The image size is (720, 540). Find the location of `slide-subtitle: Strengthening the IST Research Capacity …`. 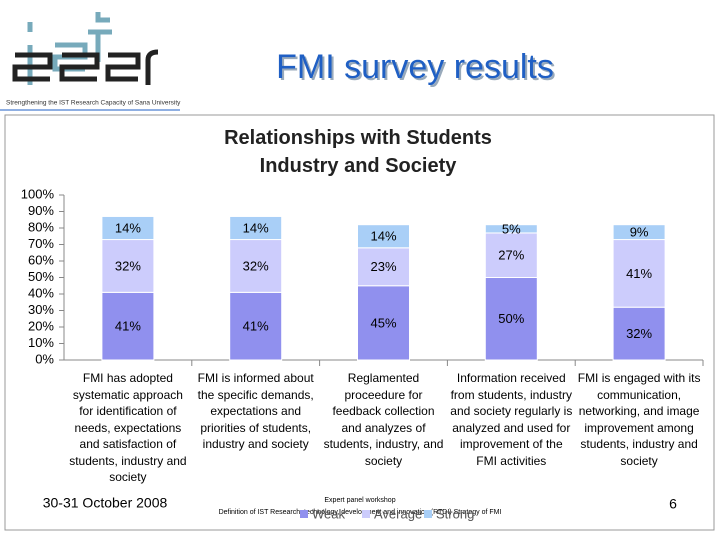

slide-subtitle: Strengthening the IST Research Capacity … is located at coordinates (93, 103).